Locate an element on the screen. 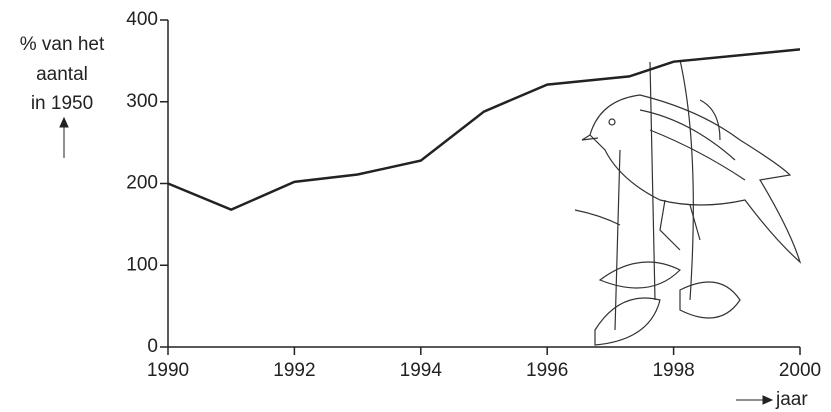  y-axis-label: % van het is located at coordinates (62, 44).